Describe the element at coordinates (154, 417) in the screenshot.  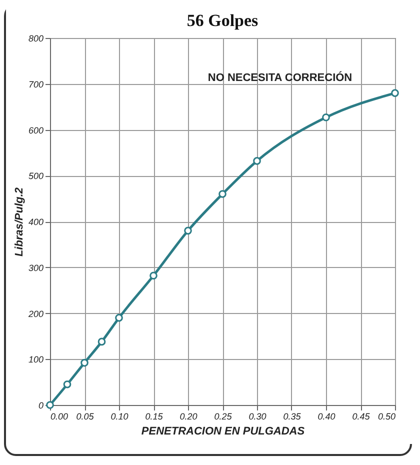
I see `x-tick-label: 0.15` at that location.